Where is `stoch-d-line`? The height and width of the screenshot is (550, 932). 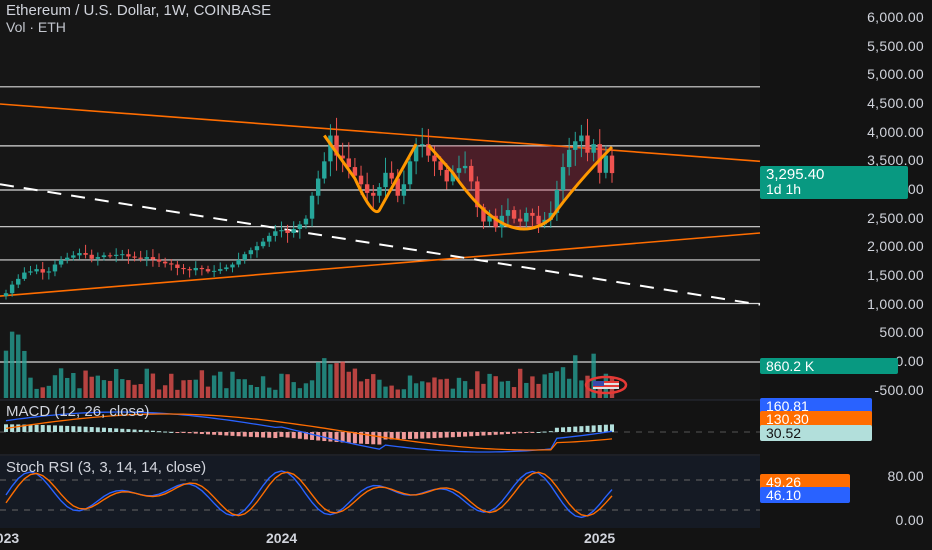
stoch-d-line is located at coordinates (309, 494).